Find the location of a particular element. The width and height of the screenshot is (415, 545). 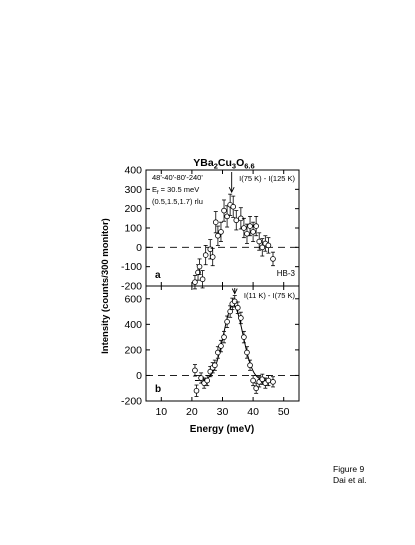

panel-a-y-tick-label: -100 is located at coordinates (131, 267).